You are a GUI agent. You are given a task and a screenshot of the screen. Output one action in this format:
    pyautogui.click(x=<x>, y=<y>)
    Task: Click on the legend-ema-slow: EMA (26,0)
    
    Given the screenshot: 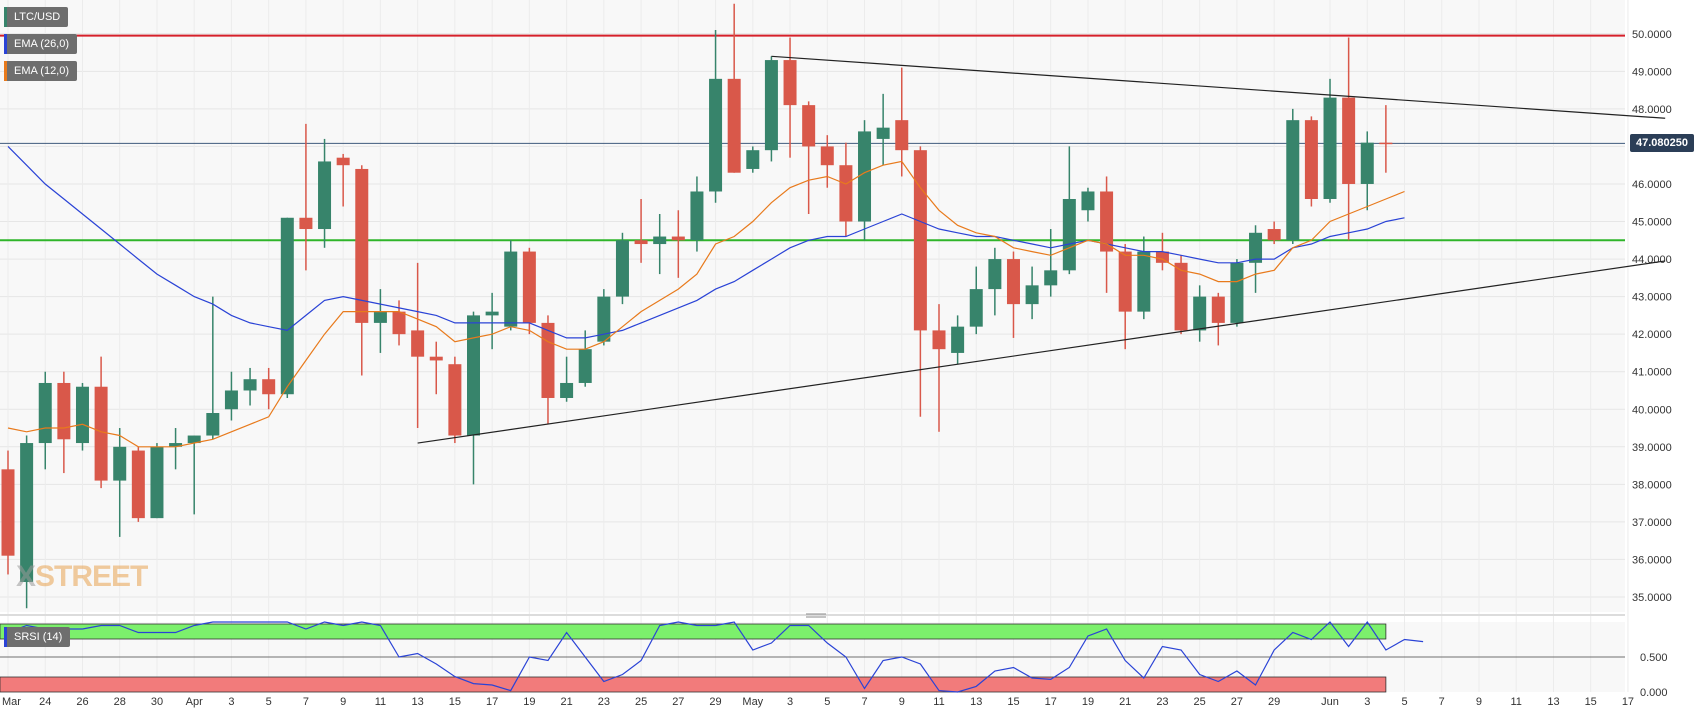 What is the action you would take?
    pyautogui.click(x=41, y=44)
    